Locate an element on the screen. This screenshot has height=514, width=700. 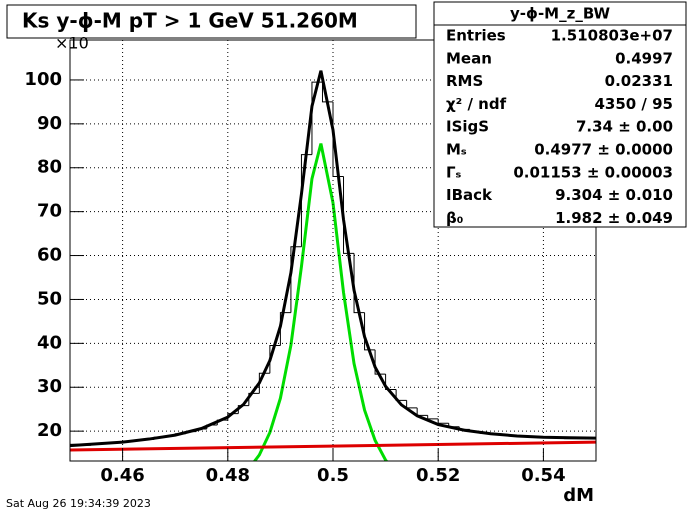
stat-value: 0.4997 is located at coordinates (644, 58).